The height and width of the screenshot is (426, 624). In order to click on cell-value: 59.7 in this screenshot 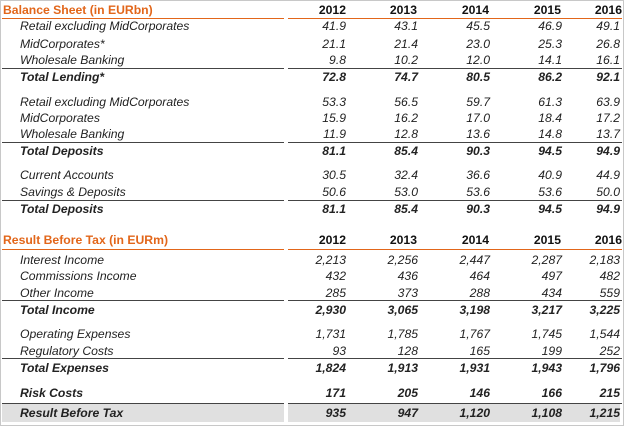, I will do `click(478, 102)`.